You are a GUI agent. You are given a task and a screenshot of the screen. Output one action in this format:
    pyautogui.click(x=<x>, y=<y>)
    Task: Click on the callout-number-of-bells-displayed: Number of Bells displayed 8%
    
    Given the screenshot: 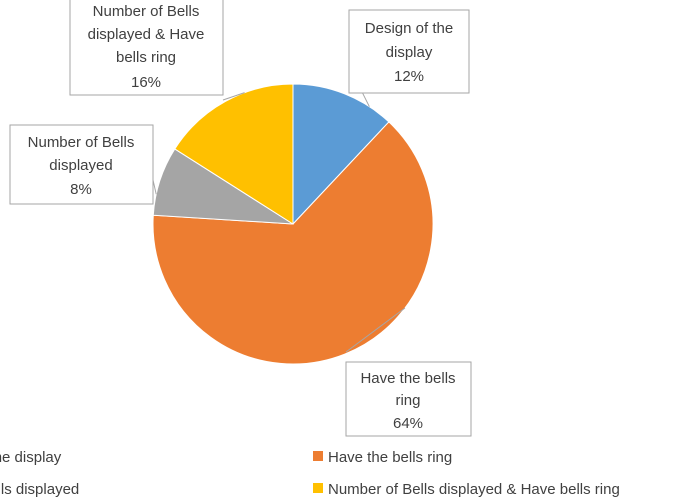 What is the action you would take?
    pyautogui.click(x=81, y=164)
    